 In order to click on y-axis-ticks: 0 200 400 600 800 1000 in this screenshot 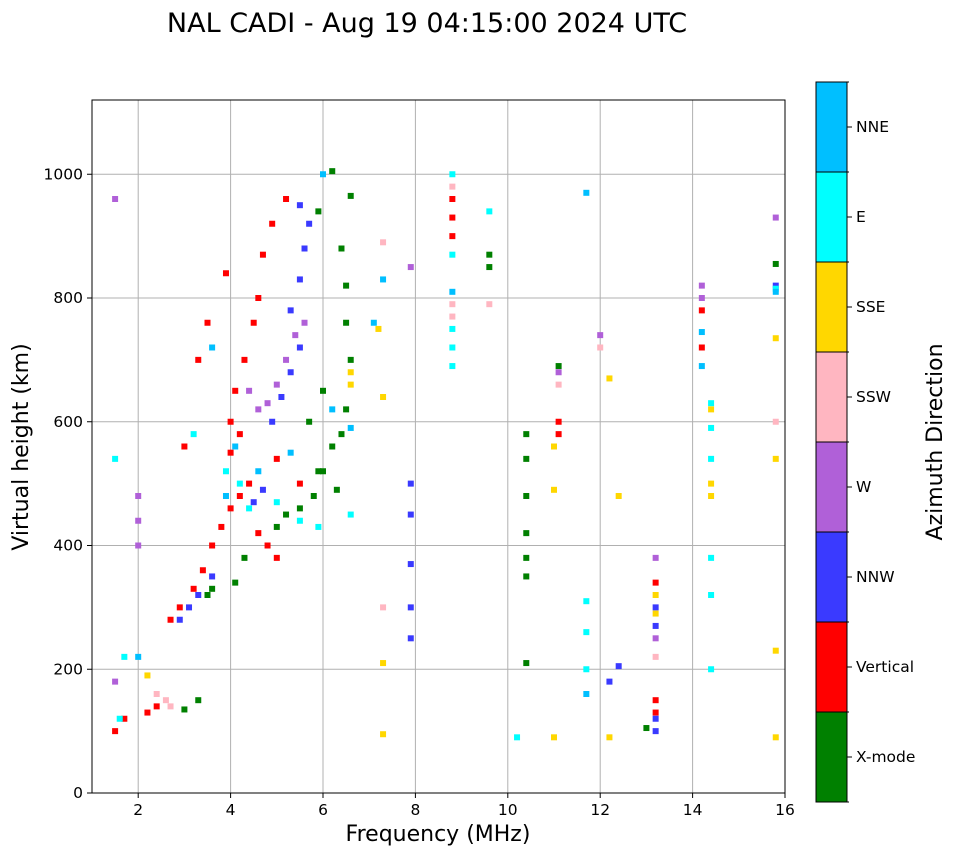, I will do `click(68, 483)`.